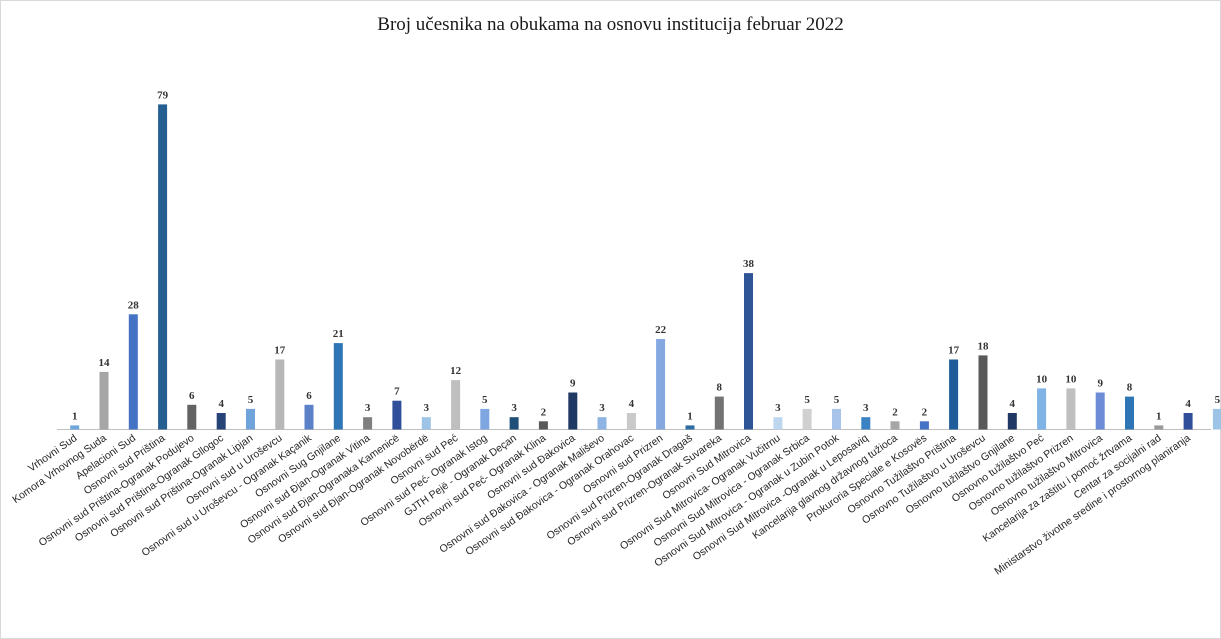 The image size is (1221, 639). I want to click on data-label: 28, so click(134, 305).